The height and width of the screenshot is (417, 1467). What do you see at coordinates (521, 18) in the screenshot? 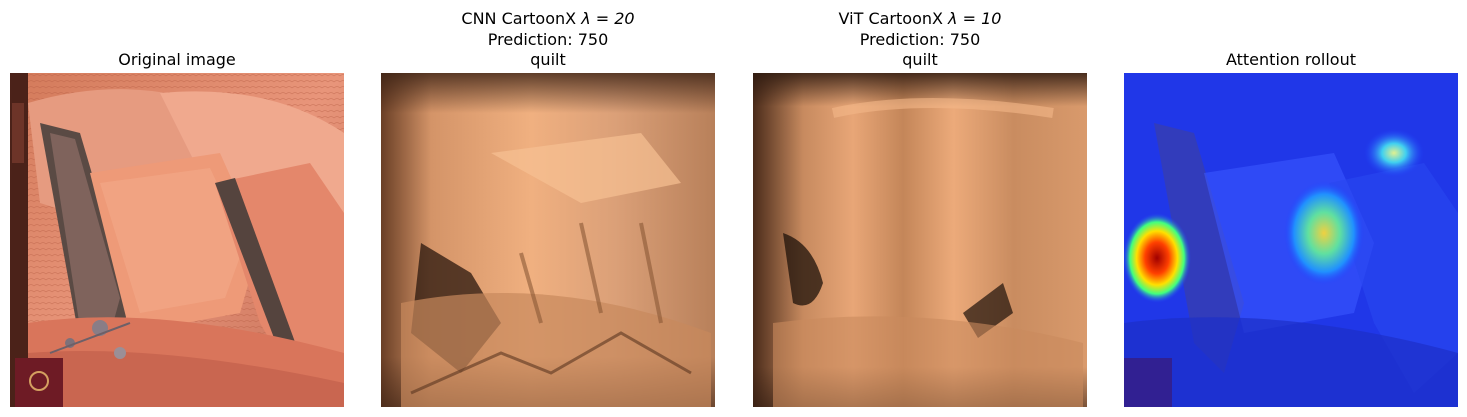
I see `model-label: CNN CartoonX` at bounding box center [521, 18].